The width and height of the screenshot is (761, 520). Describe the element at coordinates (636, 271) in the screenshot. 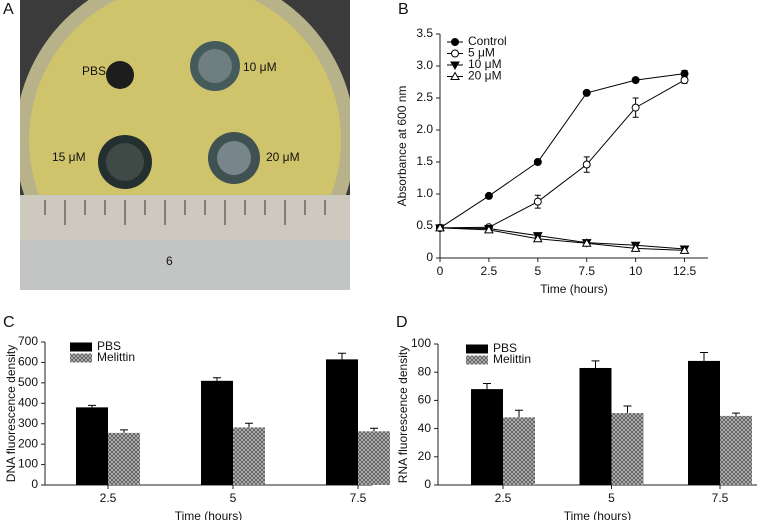

I see `x-tick-label: 10` at that location.